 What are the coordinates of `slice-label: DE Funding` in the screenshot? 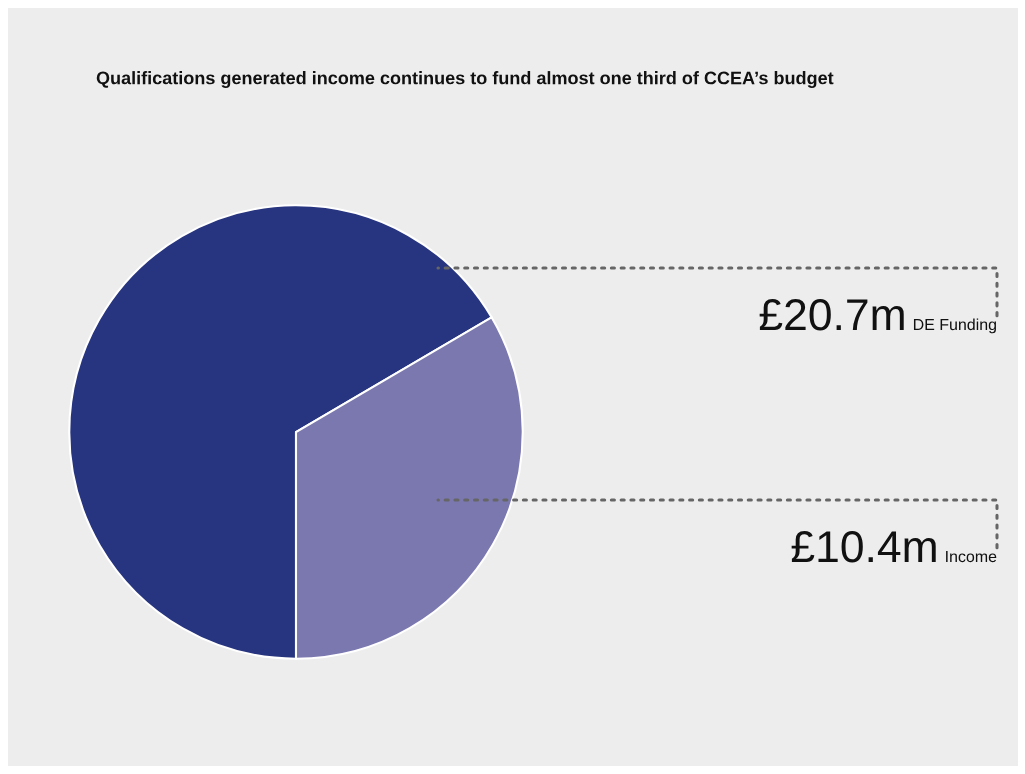 It's located at (954, 326).